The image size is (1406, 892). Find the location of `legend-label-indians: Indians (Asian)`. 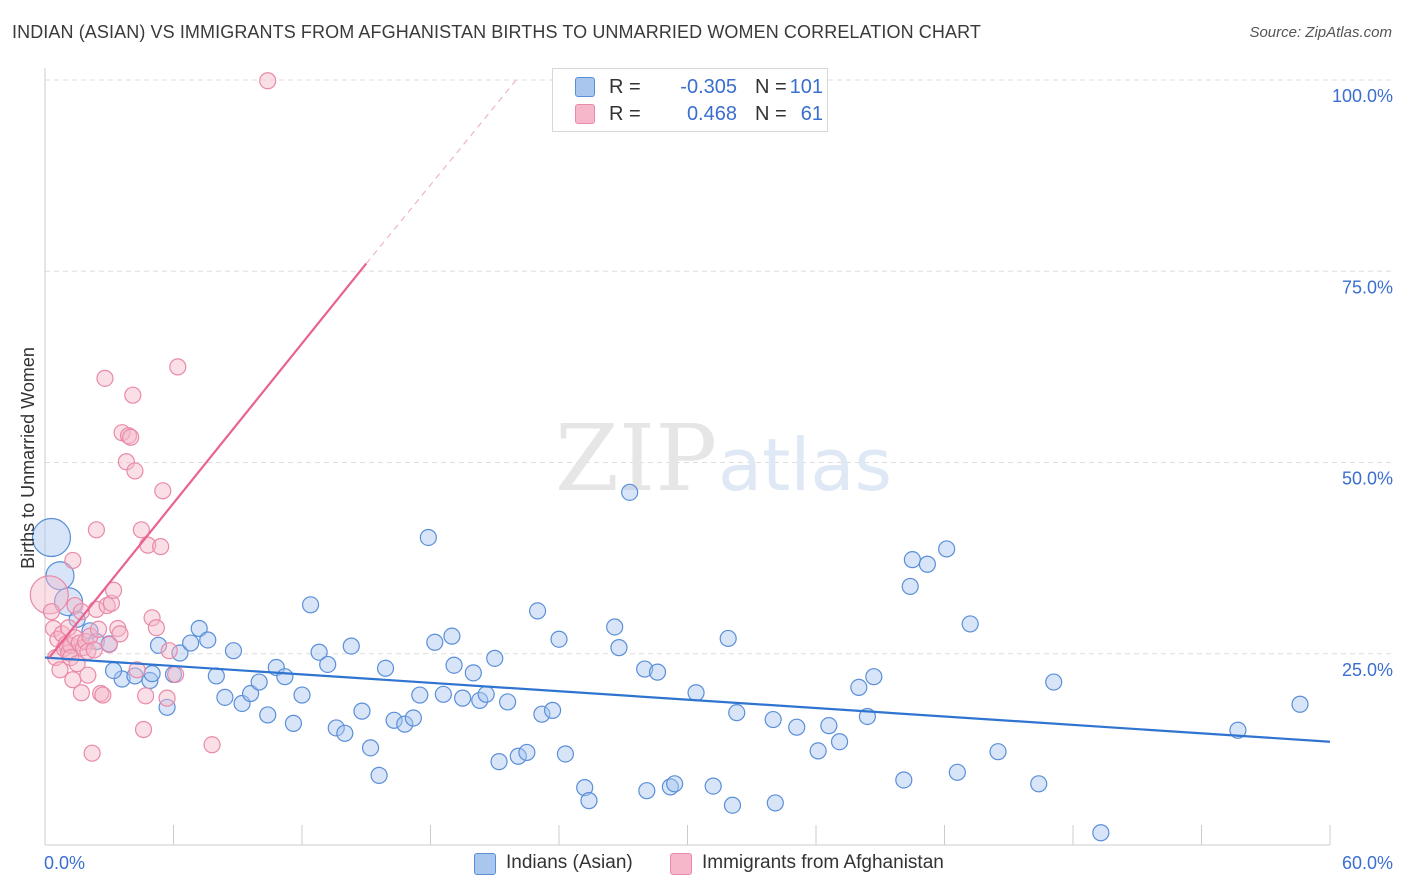

legend-label-indians: Indians (Asian) is located at coordinates (569, 862).